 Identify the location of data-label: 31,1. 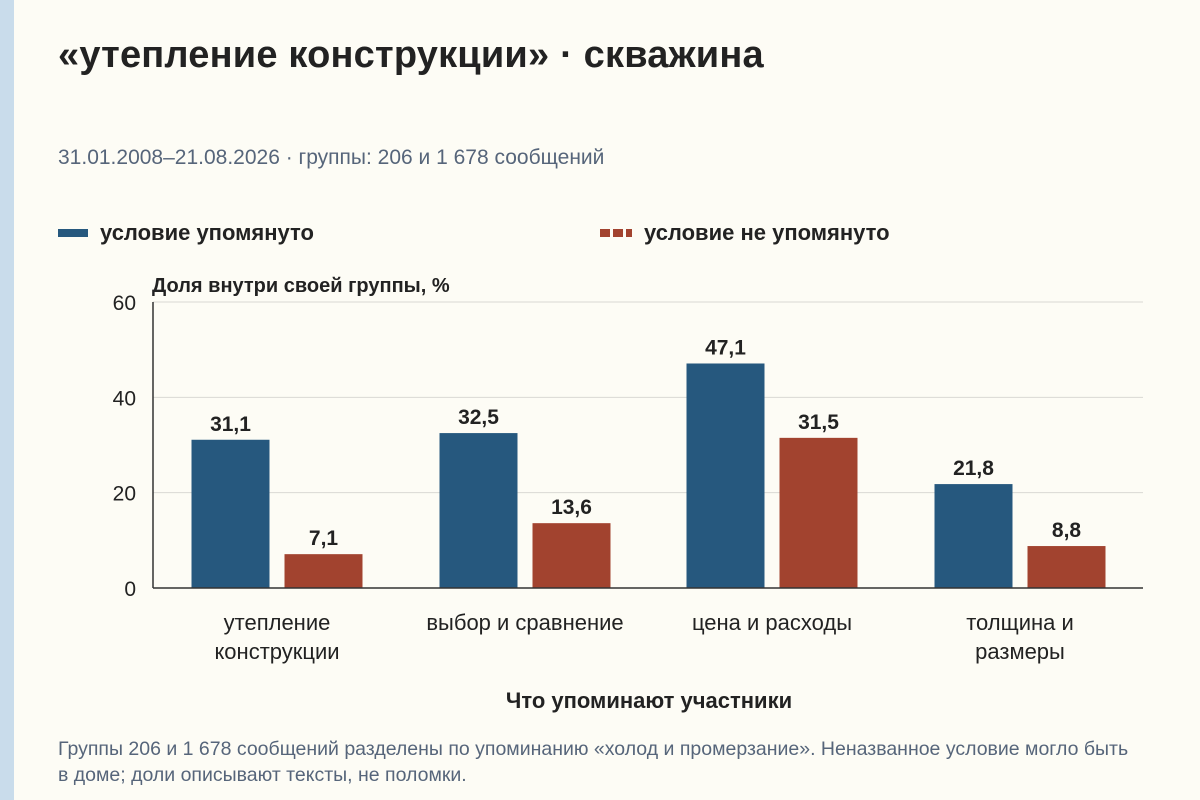
(230, 424).